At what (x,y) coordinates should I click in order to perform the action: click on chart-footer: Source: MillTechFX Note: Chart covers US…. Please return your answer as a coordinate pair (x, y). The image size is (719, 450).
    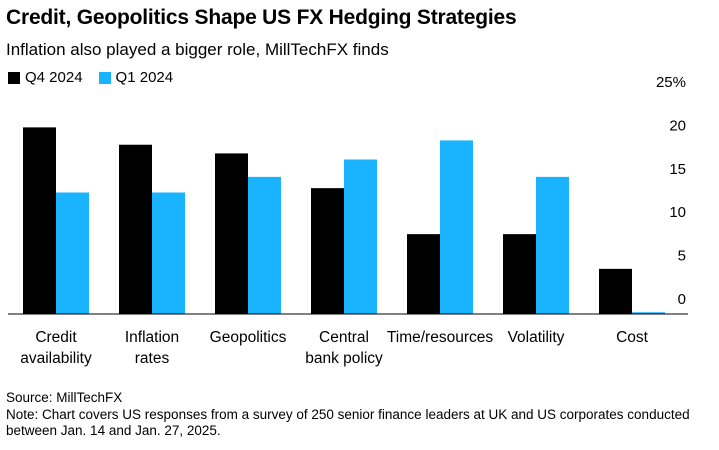
    Looking at the image, I should click on (359, 415).